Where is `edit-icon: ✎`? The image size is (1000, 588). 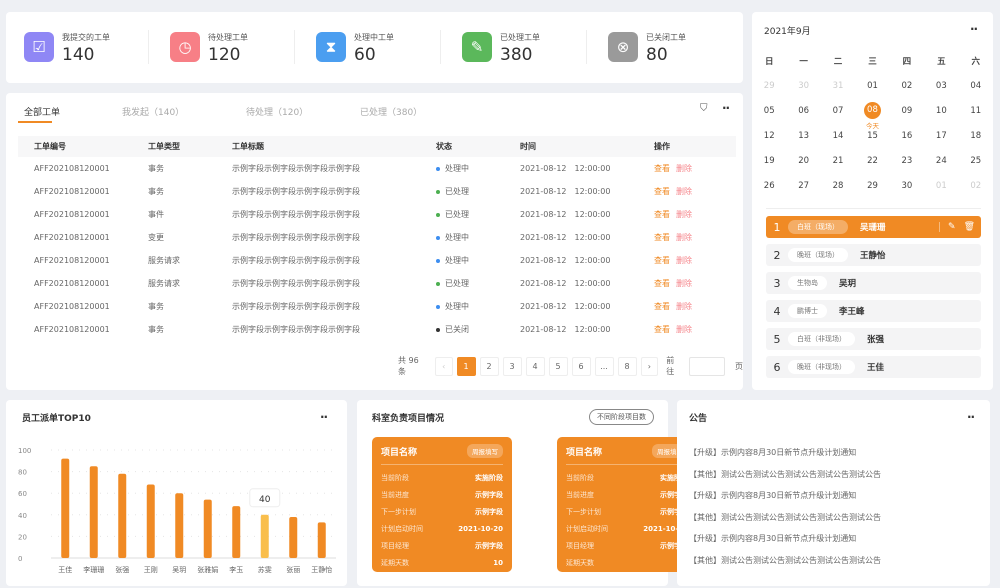
edit-icon: ✎ is located at coordinates (952, 227).